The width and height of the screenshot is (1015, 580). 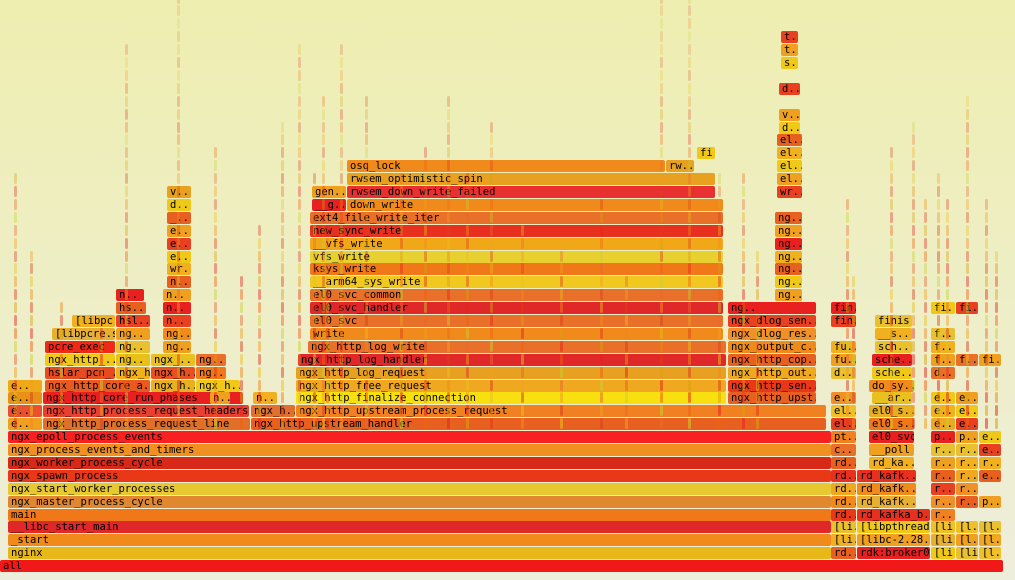 What do you see at coordinates (511, 372) in the screenshot?
I see `flame-frame: ngx_http_log_request` at bounding box center [511, 372].